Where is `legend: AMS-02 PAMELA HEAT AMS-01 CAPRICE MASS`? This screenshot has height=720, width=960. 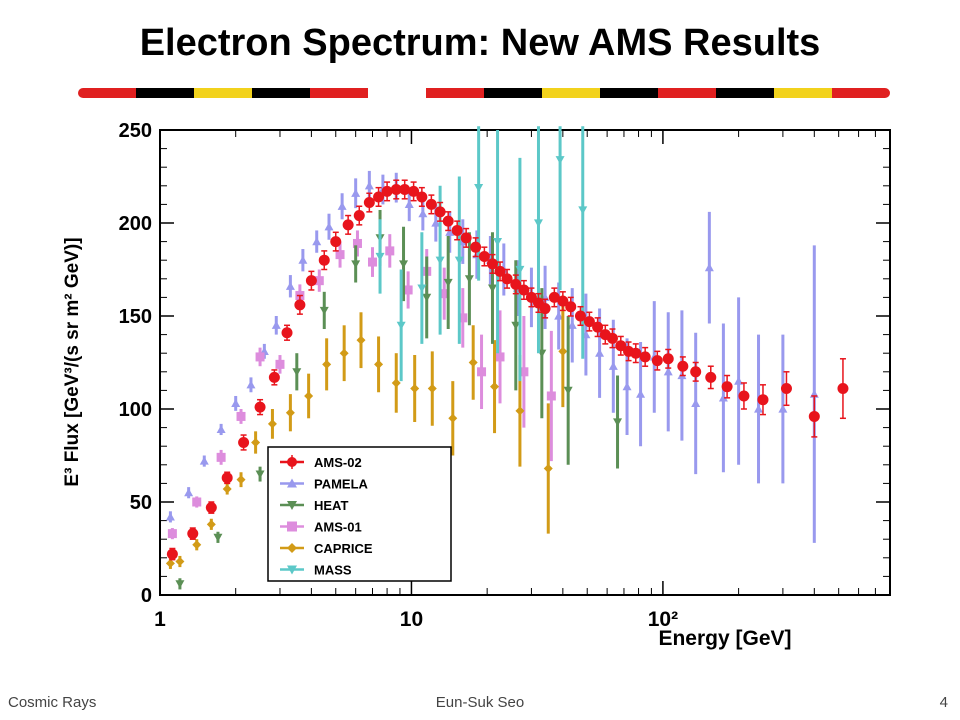
legend: AMS-02 PAMELA HEAT AMS-01 CAPRICE MASS is located at coordinates (359, 514).